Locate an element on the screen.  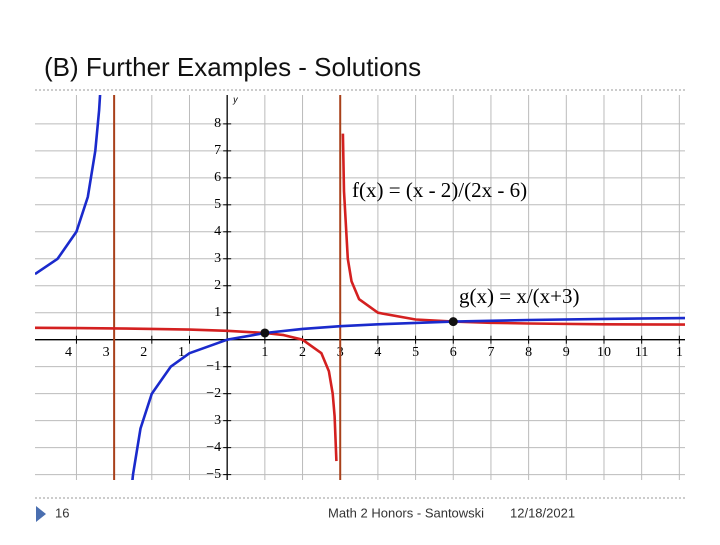
x-tick-label: 10 is located at coordinates (604, 352).